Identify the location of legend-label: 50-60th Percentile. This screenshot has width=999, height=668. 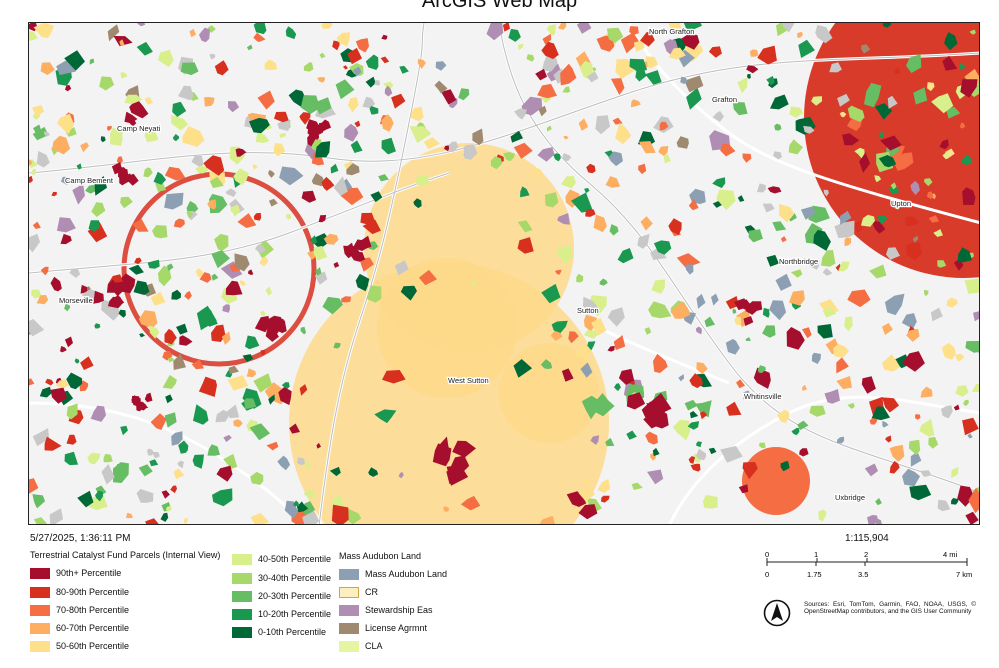
(93, 646).